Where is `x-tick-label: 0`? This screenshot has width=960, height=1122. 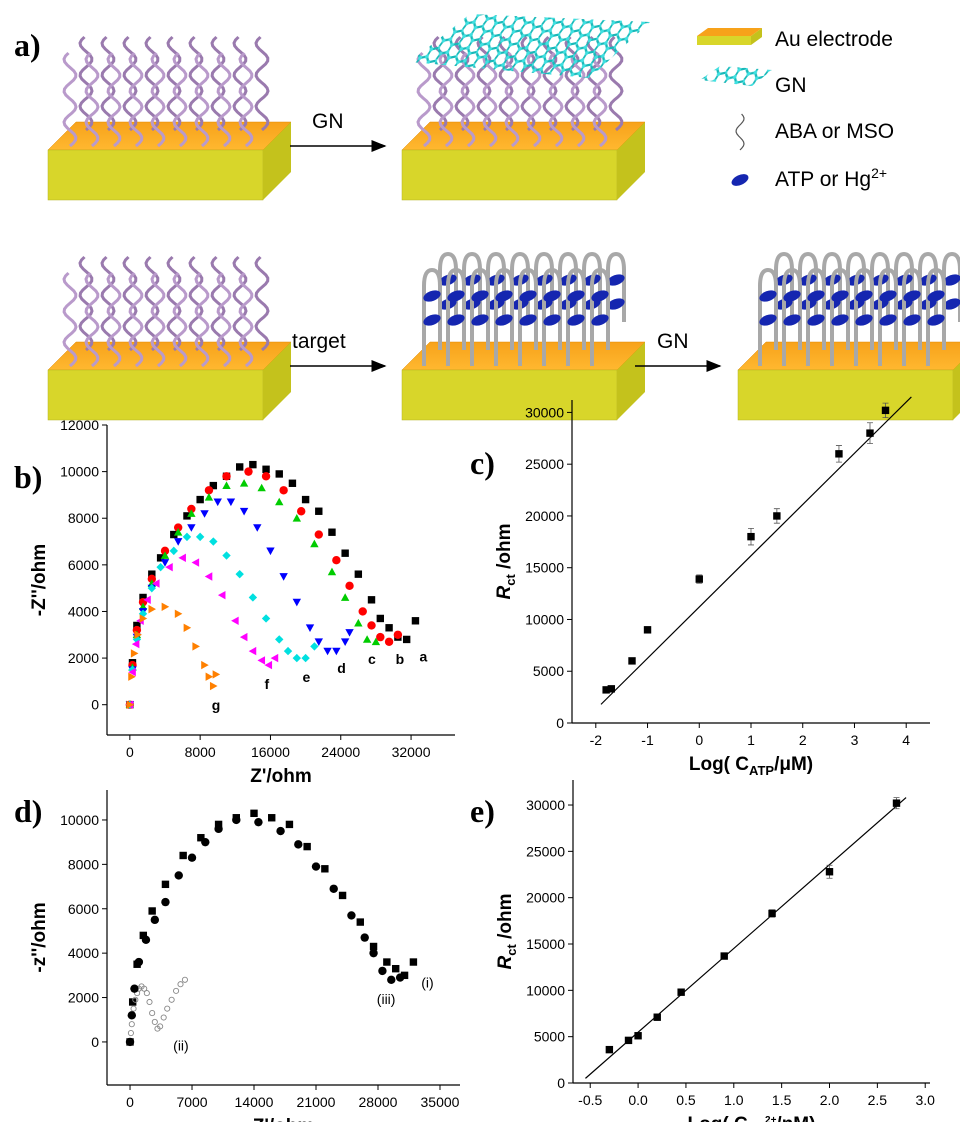 x-tick-label: 0 is located at coordinates (699, 740).